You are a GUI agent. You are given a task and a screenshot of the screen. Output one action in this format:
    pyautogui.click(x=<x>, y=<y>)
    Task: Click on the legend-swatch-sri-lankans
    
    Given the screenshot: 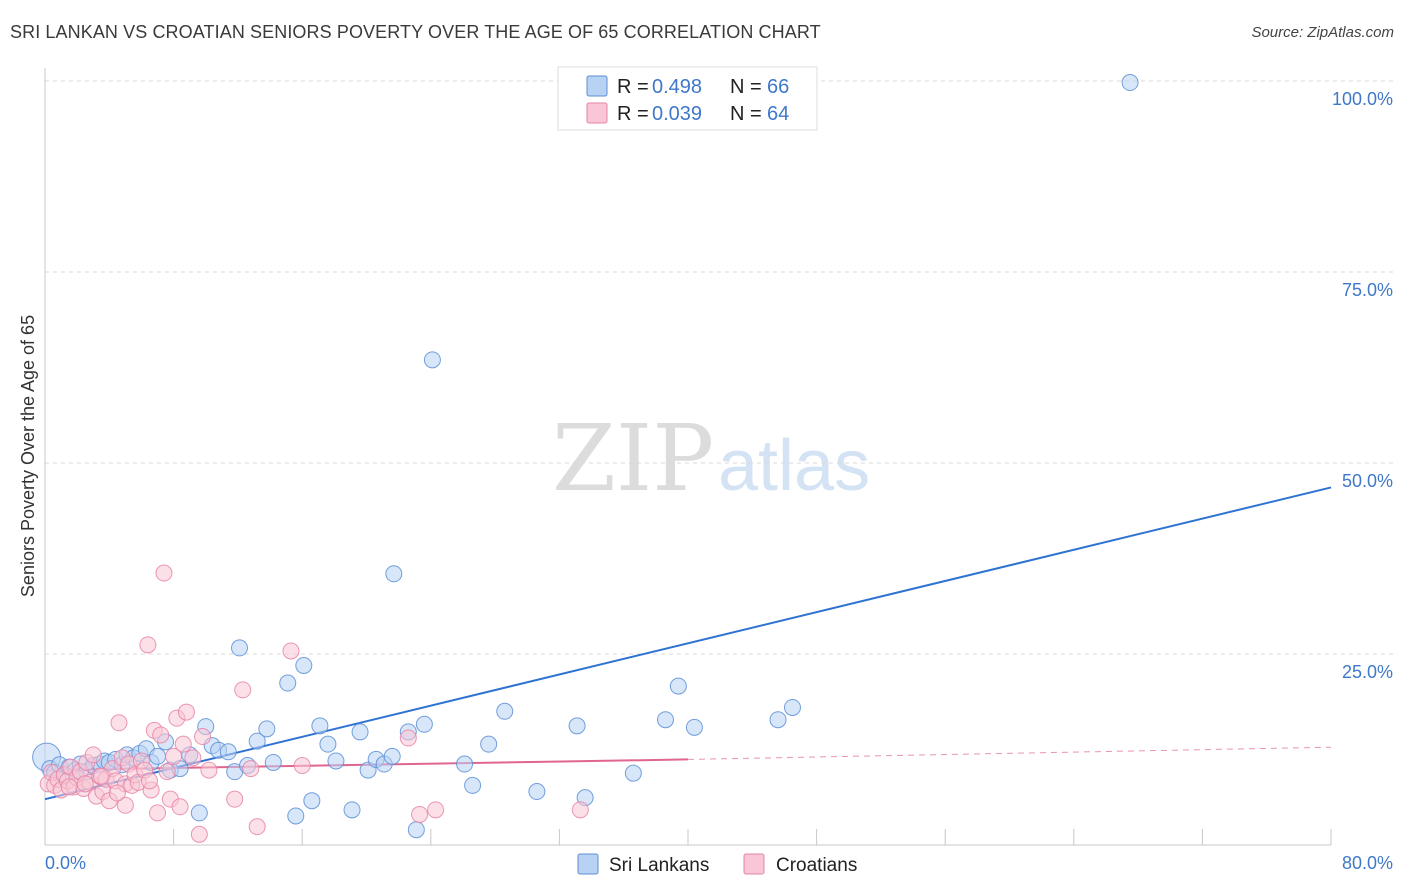 What is the action you would take?
    pyautogui.click(x=597, y=86)
    